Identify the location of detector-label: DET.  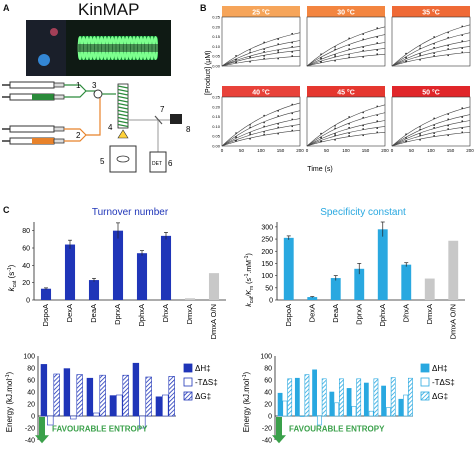
(157, 164).